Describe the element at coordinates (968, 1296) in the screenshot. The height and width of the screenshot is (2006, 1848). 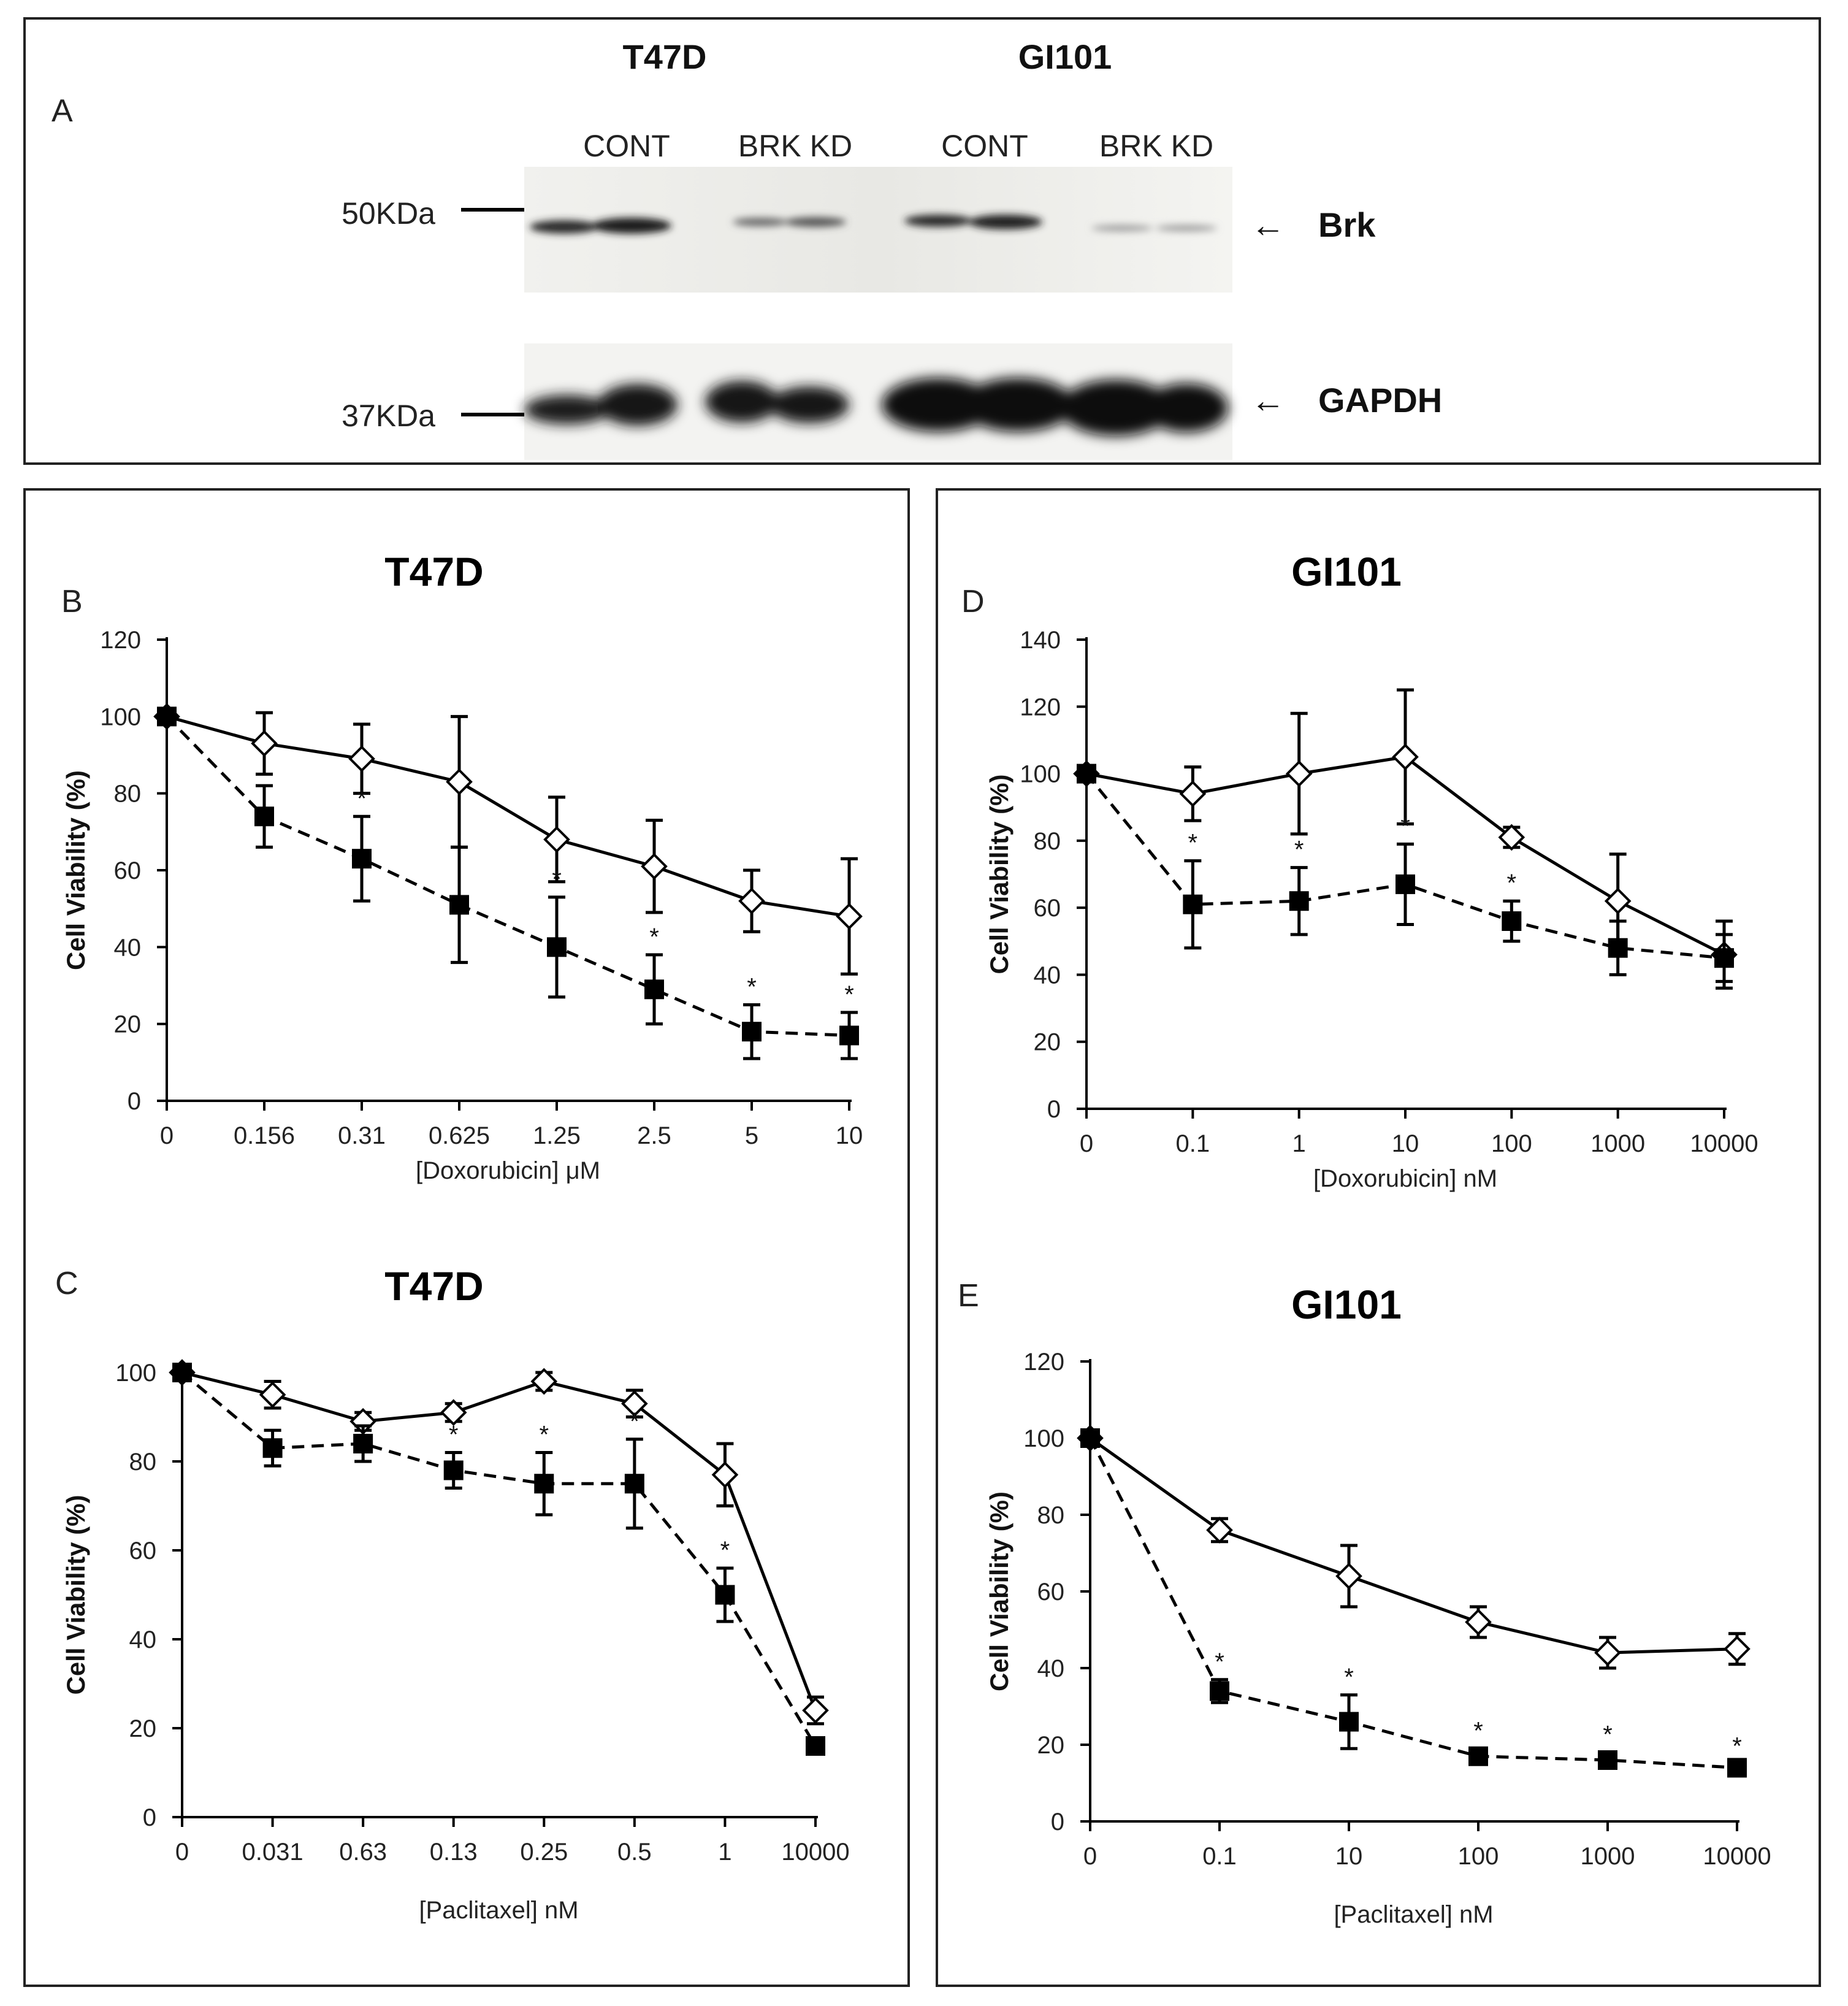
I see `panel-label: E` at that location.